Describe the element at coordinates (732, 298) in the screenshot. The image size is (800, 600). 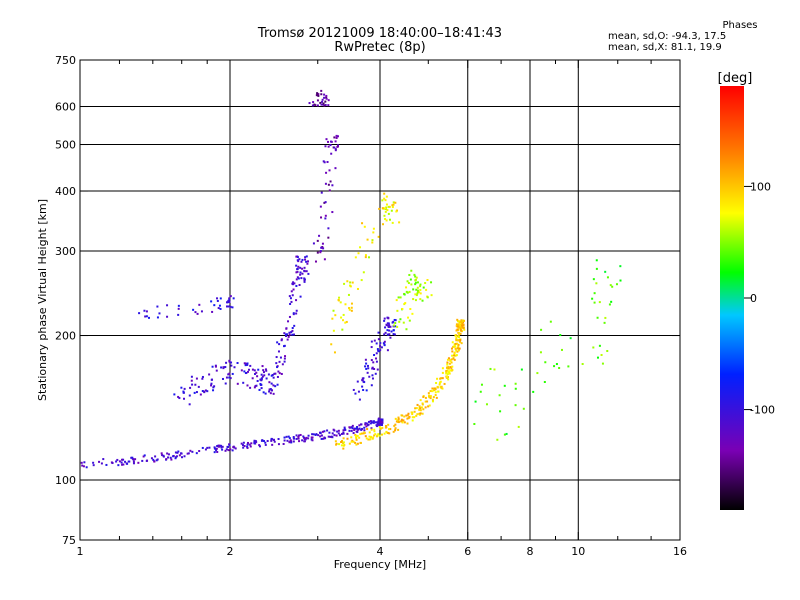
I see `colorbar` at that location.